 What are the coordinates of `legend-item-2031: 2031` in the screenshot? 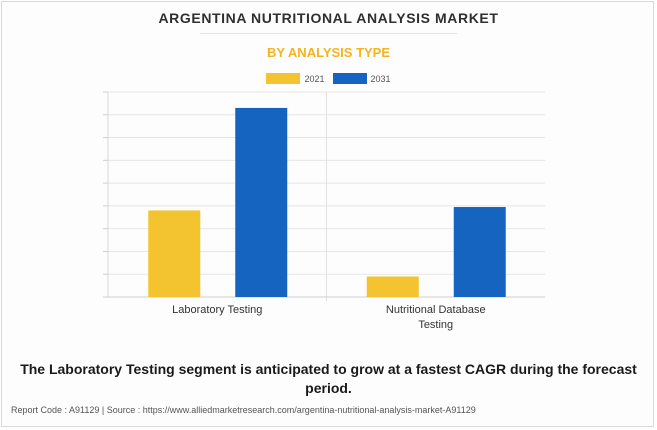 It's located at (361, 78).